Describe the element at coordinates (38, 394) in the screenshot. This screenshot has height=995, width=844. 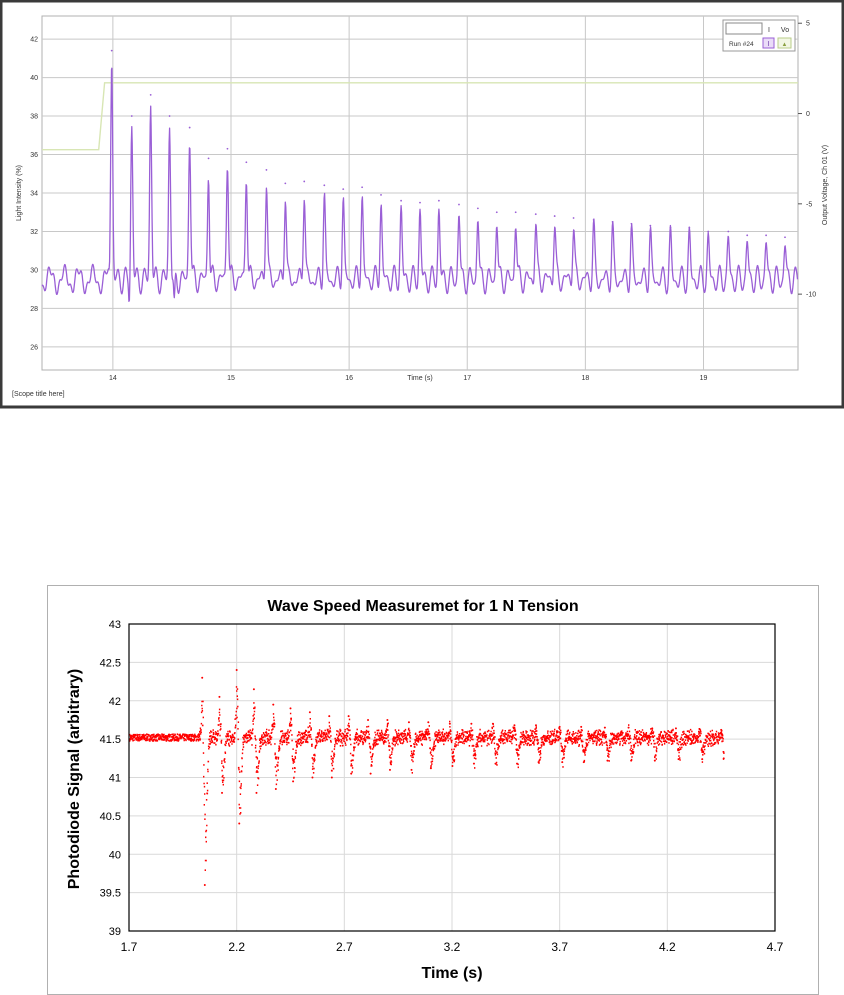
I see `scope-title: [Scope title here]` at that location.